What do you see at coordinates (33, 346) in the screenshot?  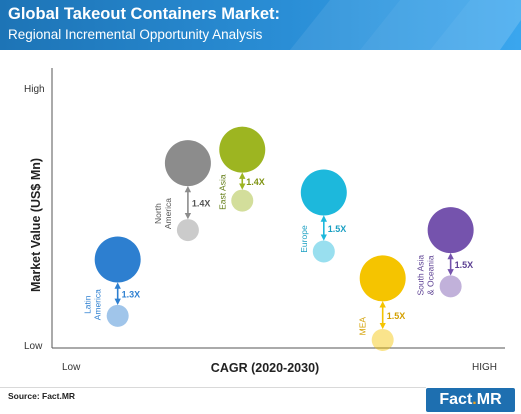 I see `y-low-label: Low` at bounding box center [33, 346].